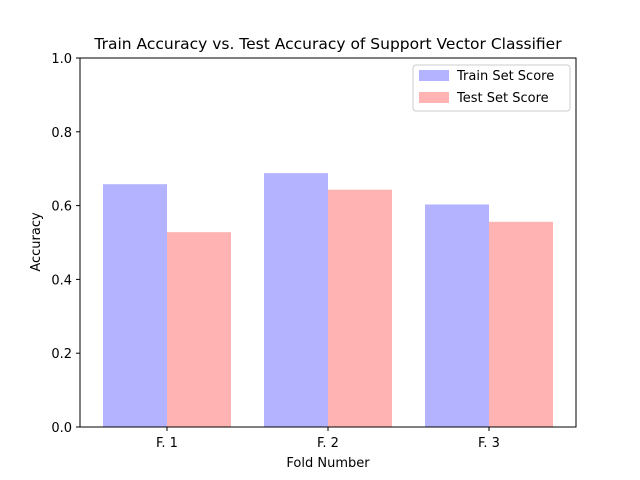 The height and width of the screenshot is (480, 640). What do you see at coordinates (61, 207) in the screenshot?
I see `y-tick-label-3: 0.6` at bounding box center [61, 207].